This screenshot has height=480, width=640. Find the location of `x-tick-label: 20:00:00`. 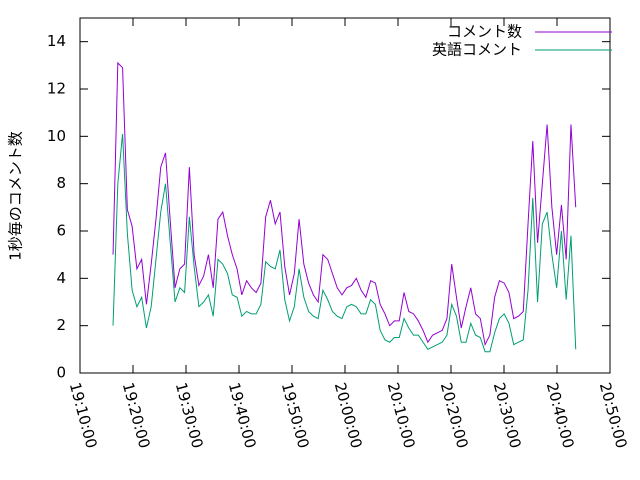

x-tick-label: 20:00:00 is located at coordinates (348, 416).